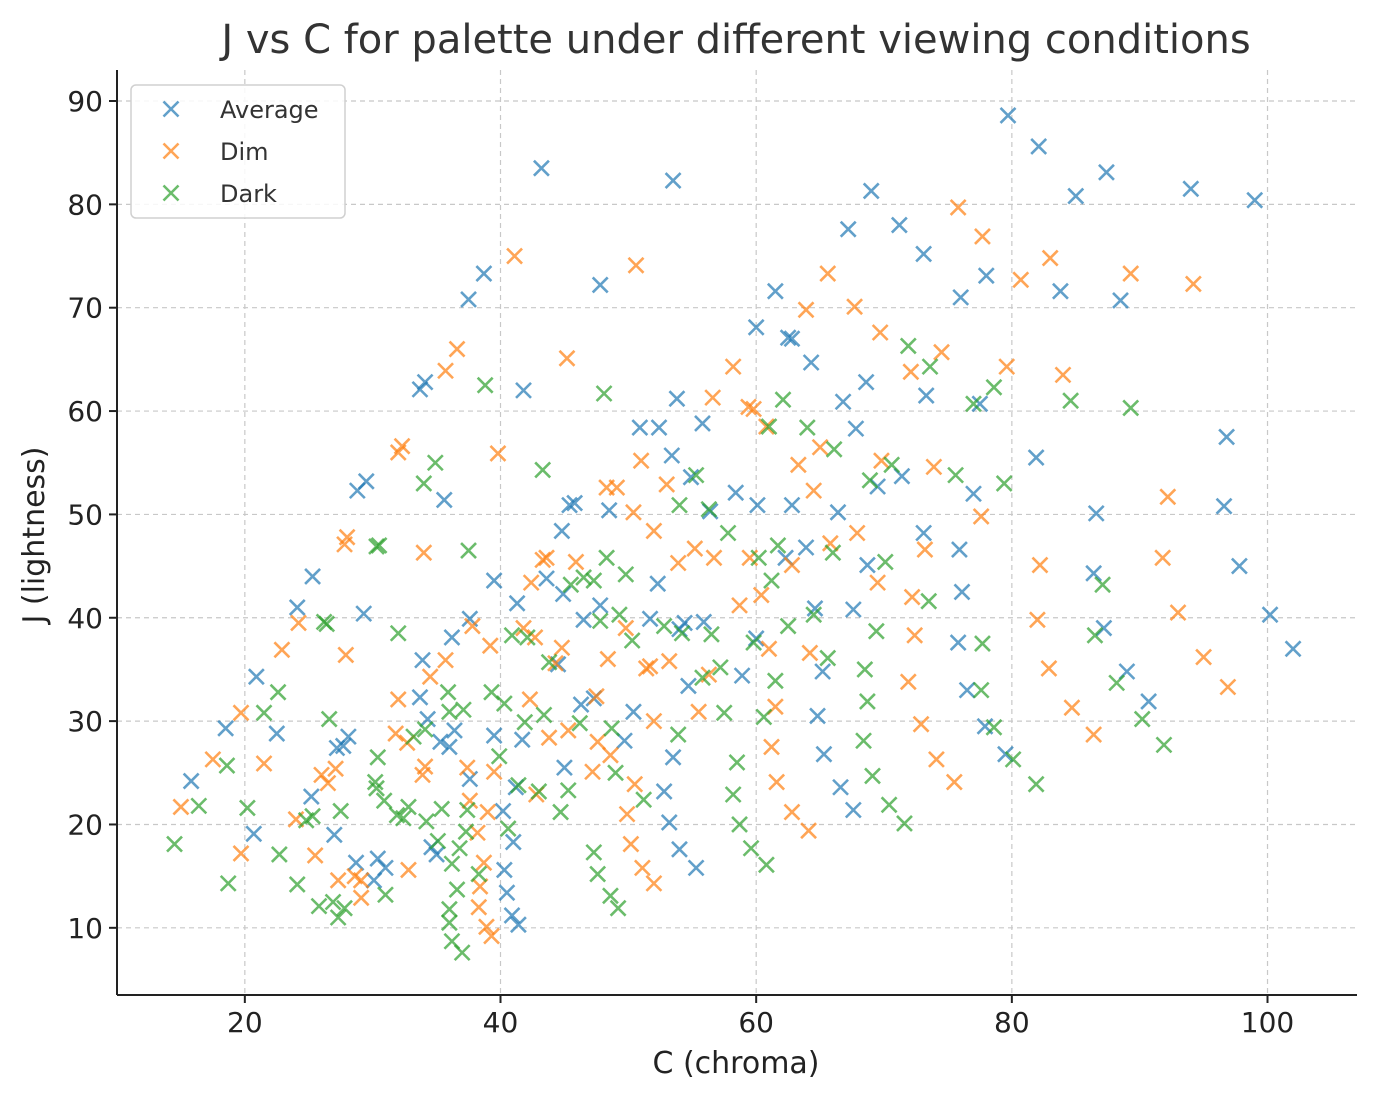  What do you see at coordinates (85, 411) in the screenshot?
I see `y-tick-label: 60` at bounding box center [85, 411].